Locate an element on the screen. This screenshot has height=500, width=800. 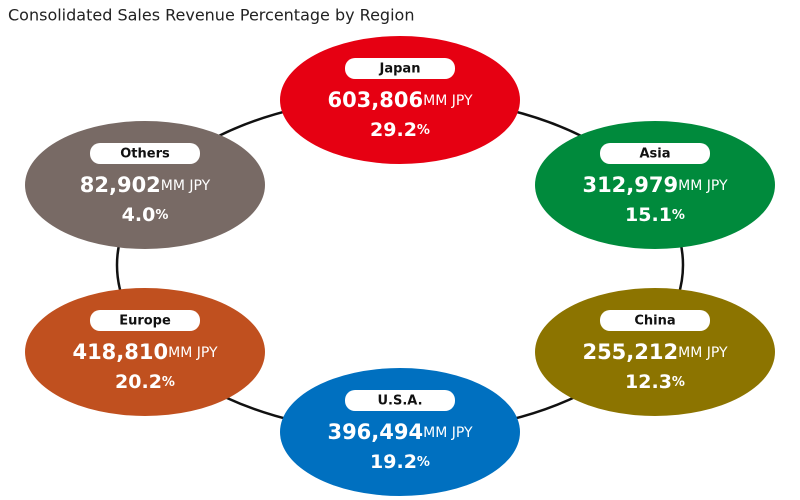
share-line: 19.2% is located at coordinates (400, 462).